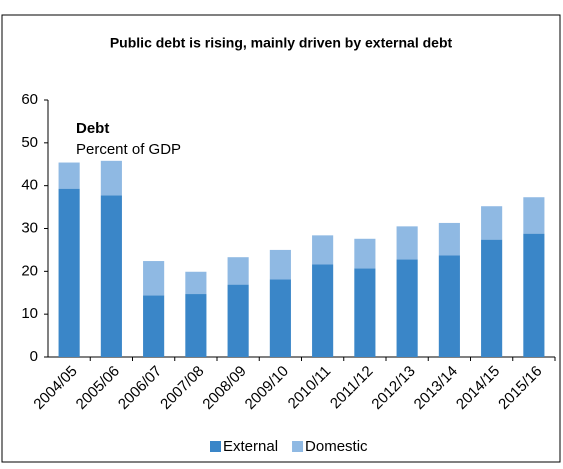  Describe the element at coordinates (336, 446) in the screenshot. I see `legend-label: Domestic` at that location.